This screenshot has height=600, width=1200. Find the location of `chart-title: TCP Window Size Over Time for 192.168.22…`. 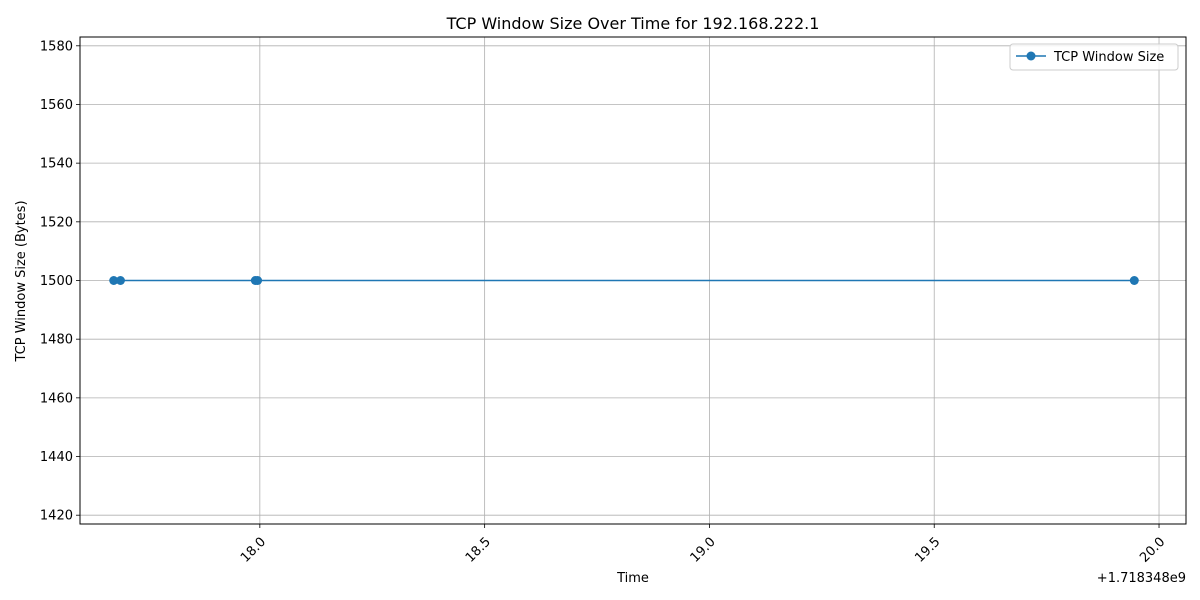

chart-title: TCP Window Size Over Time for 192.168.22… is located at coordinates (633, 23).